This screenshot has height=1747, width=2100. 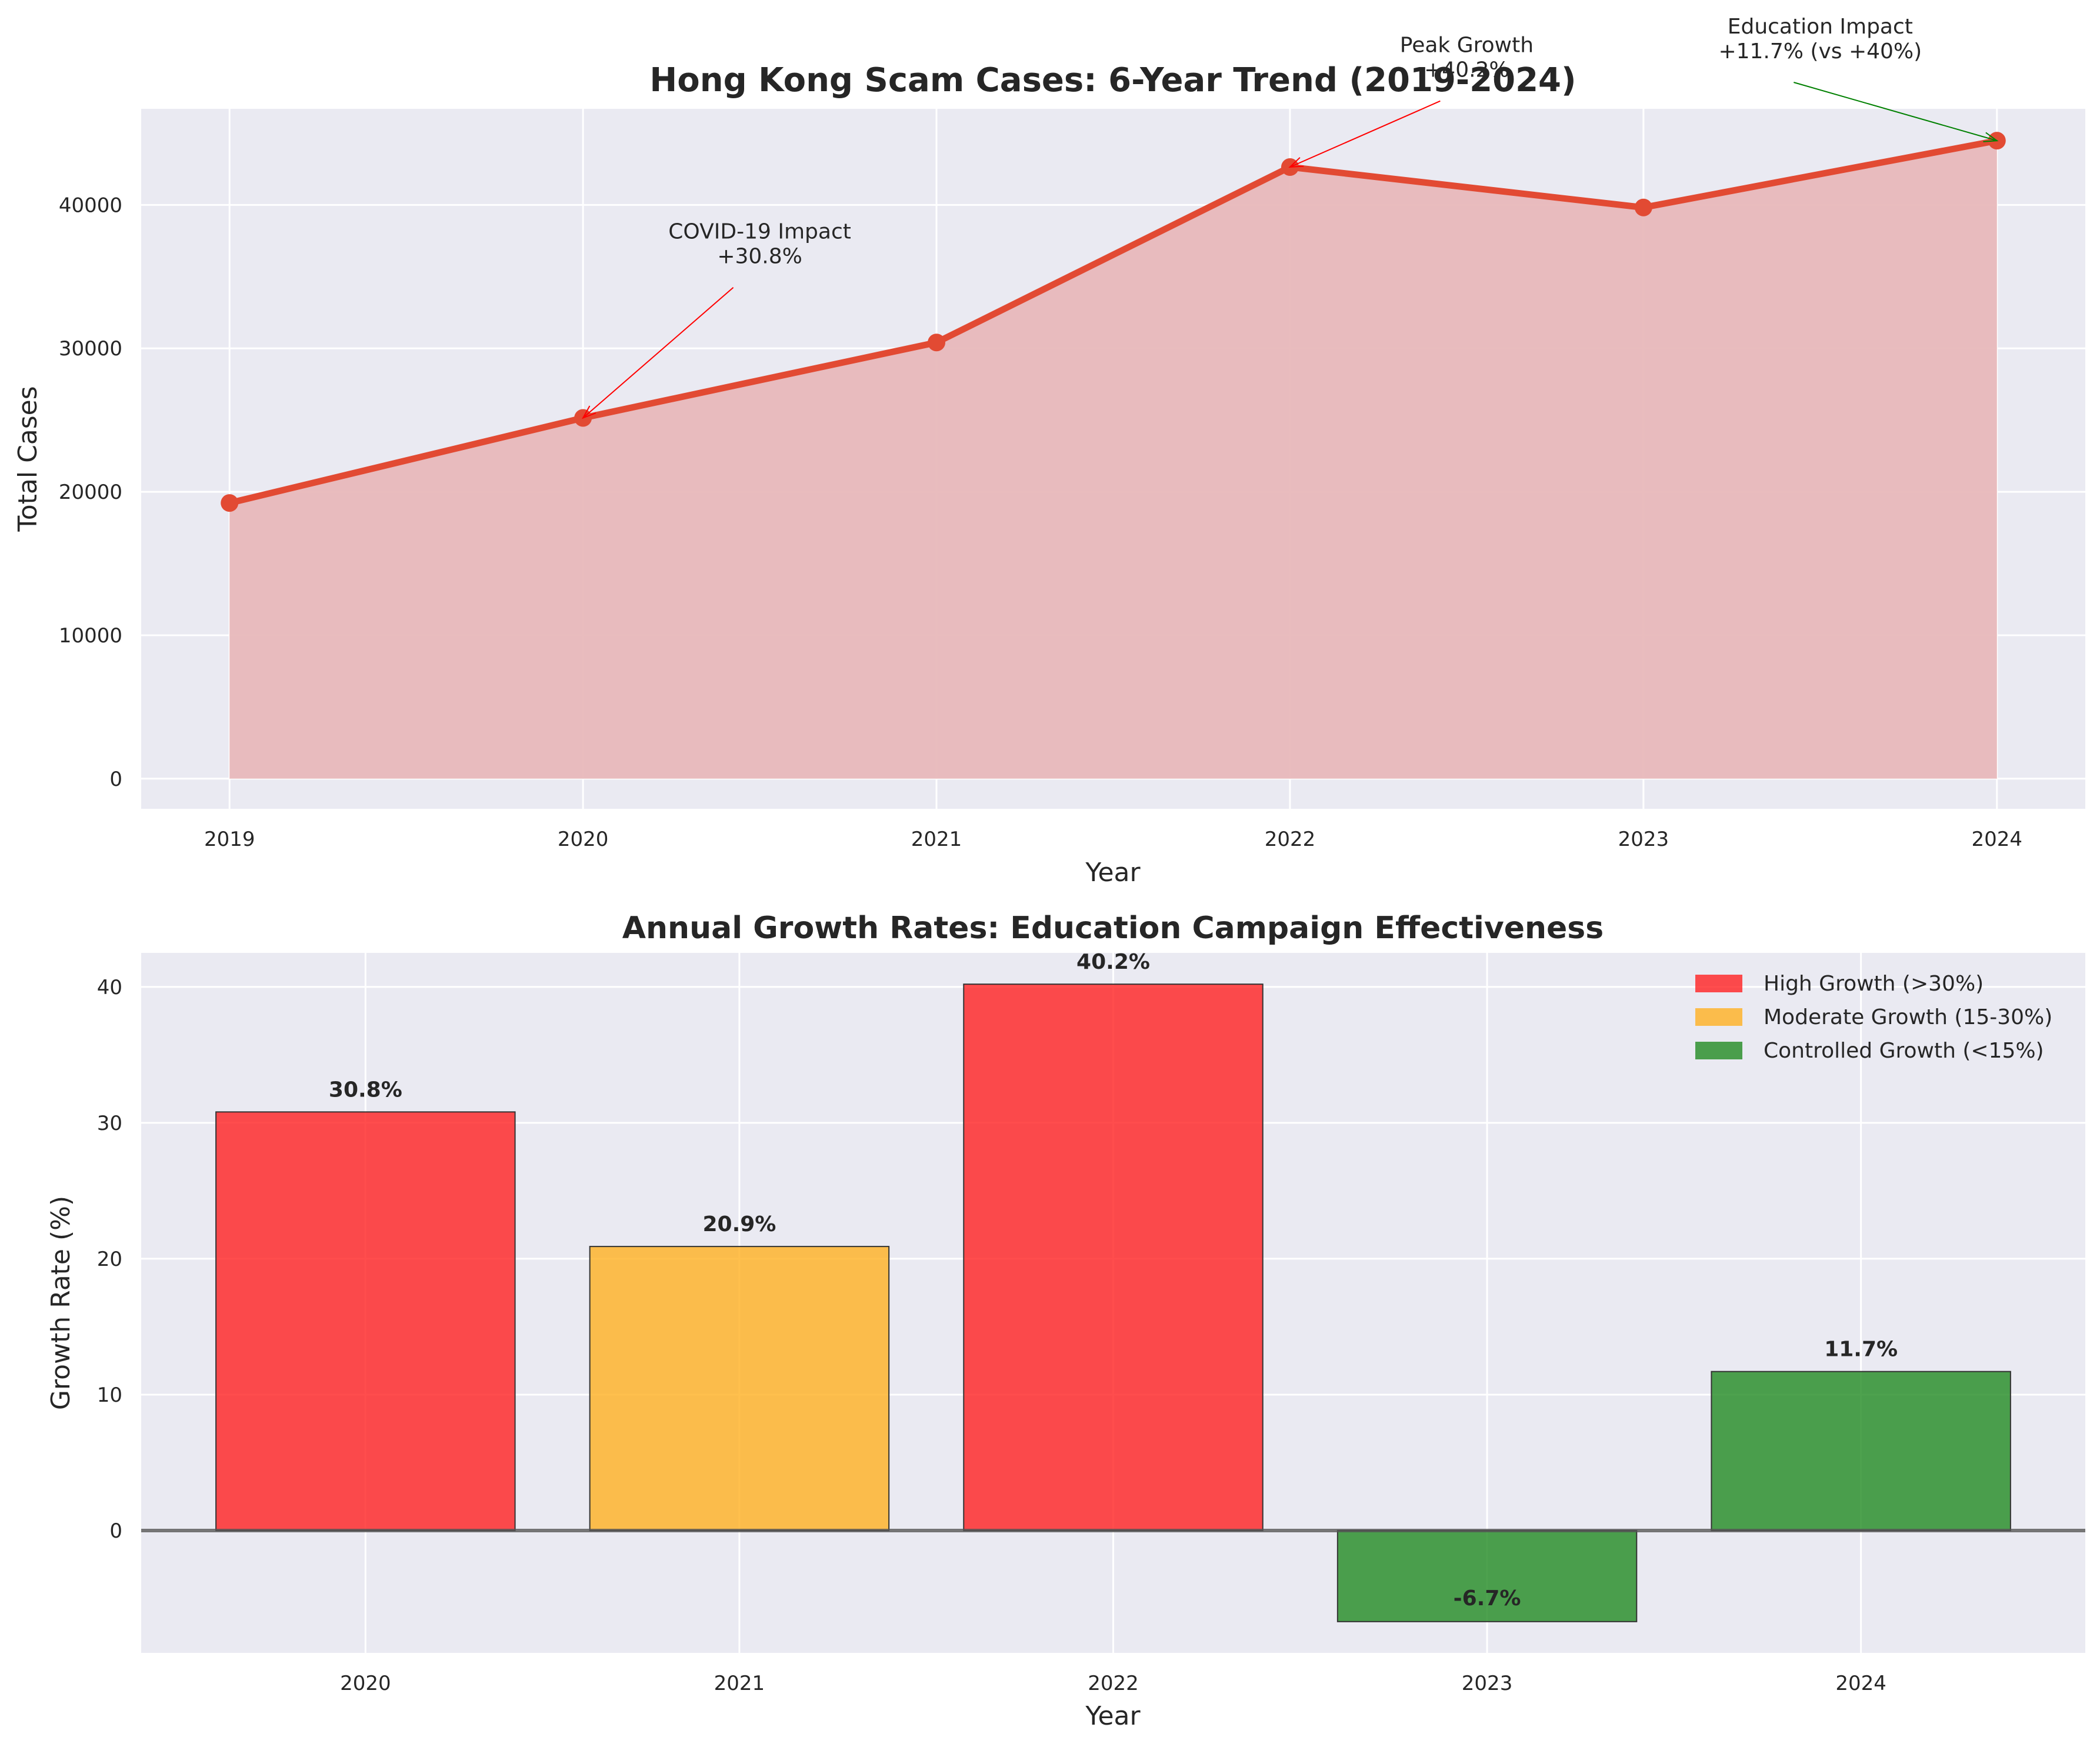 What do you see at coordinates (759, 257) in the screenshot?
I see `annotation-text: +30.8%` at bounding box center [759, 257].